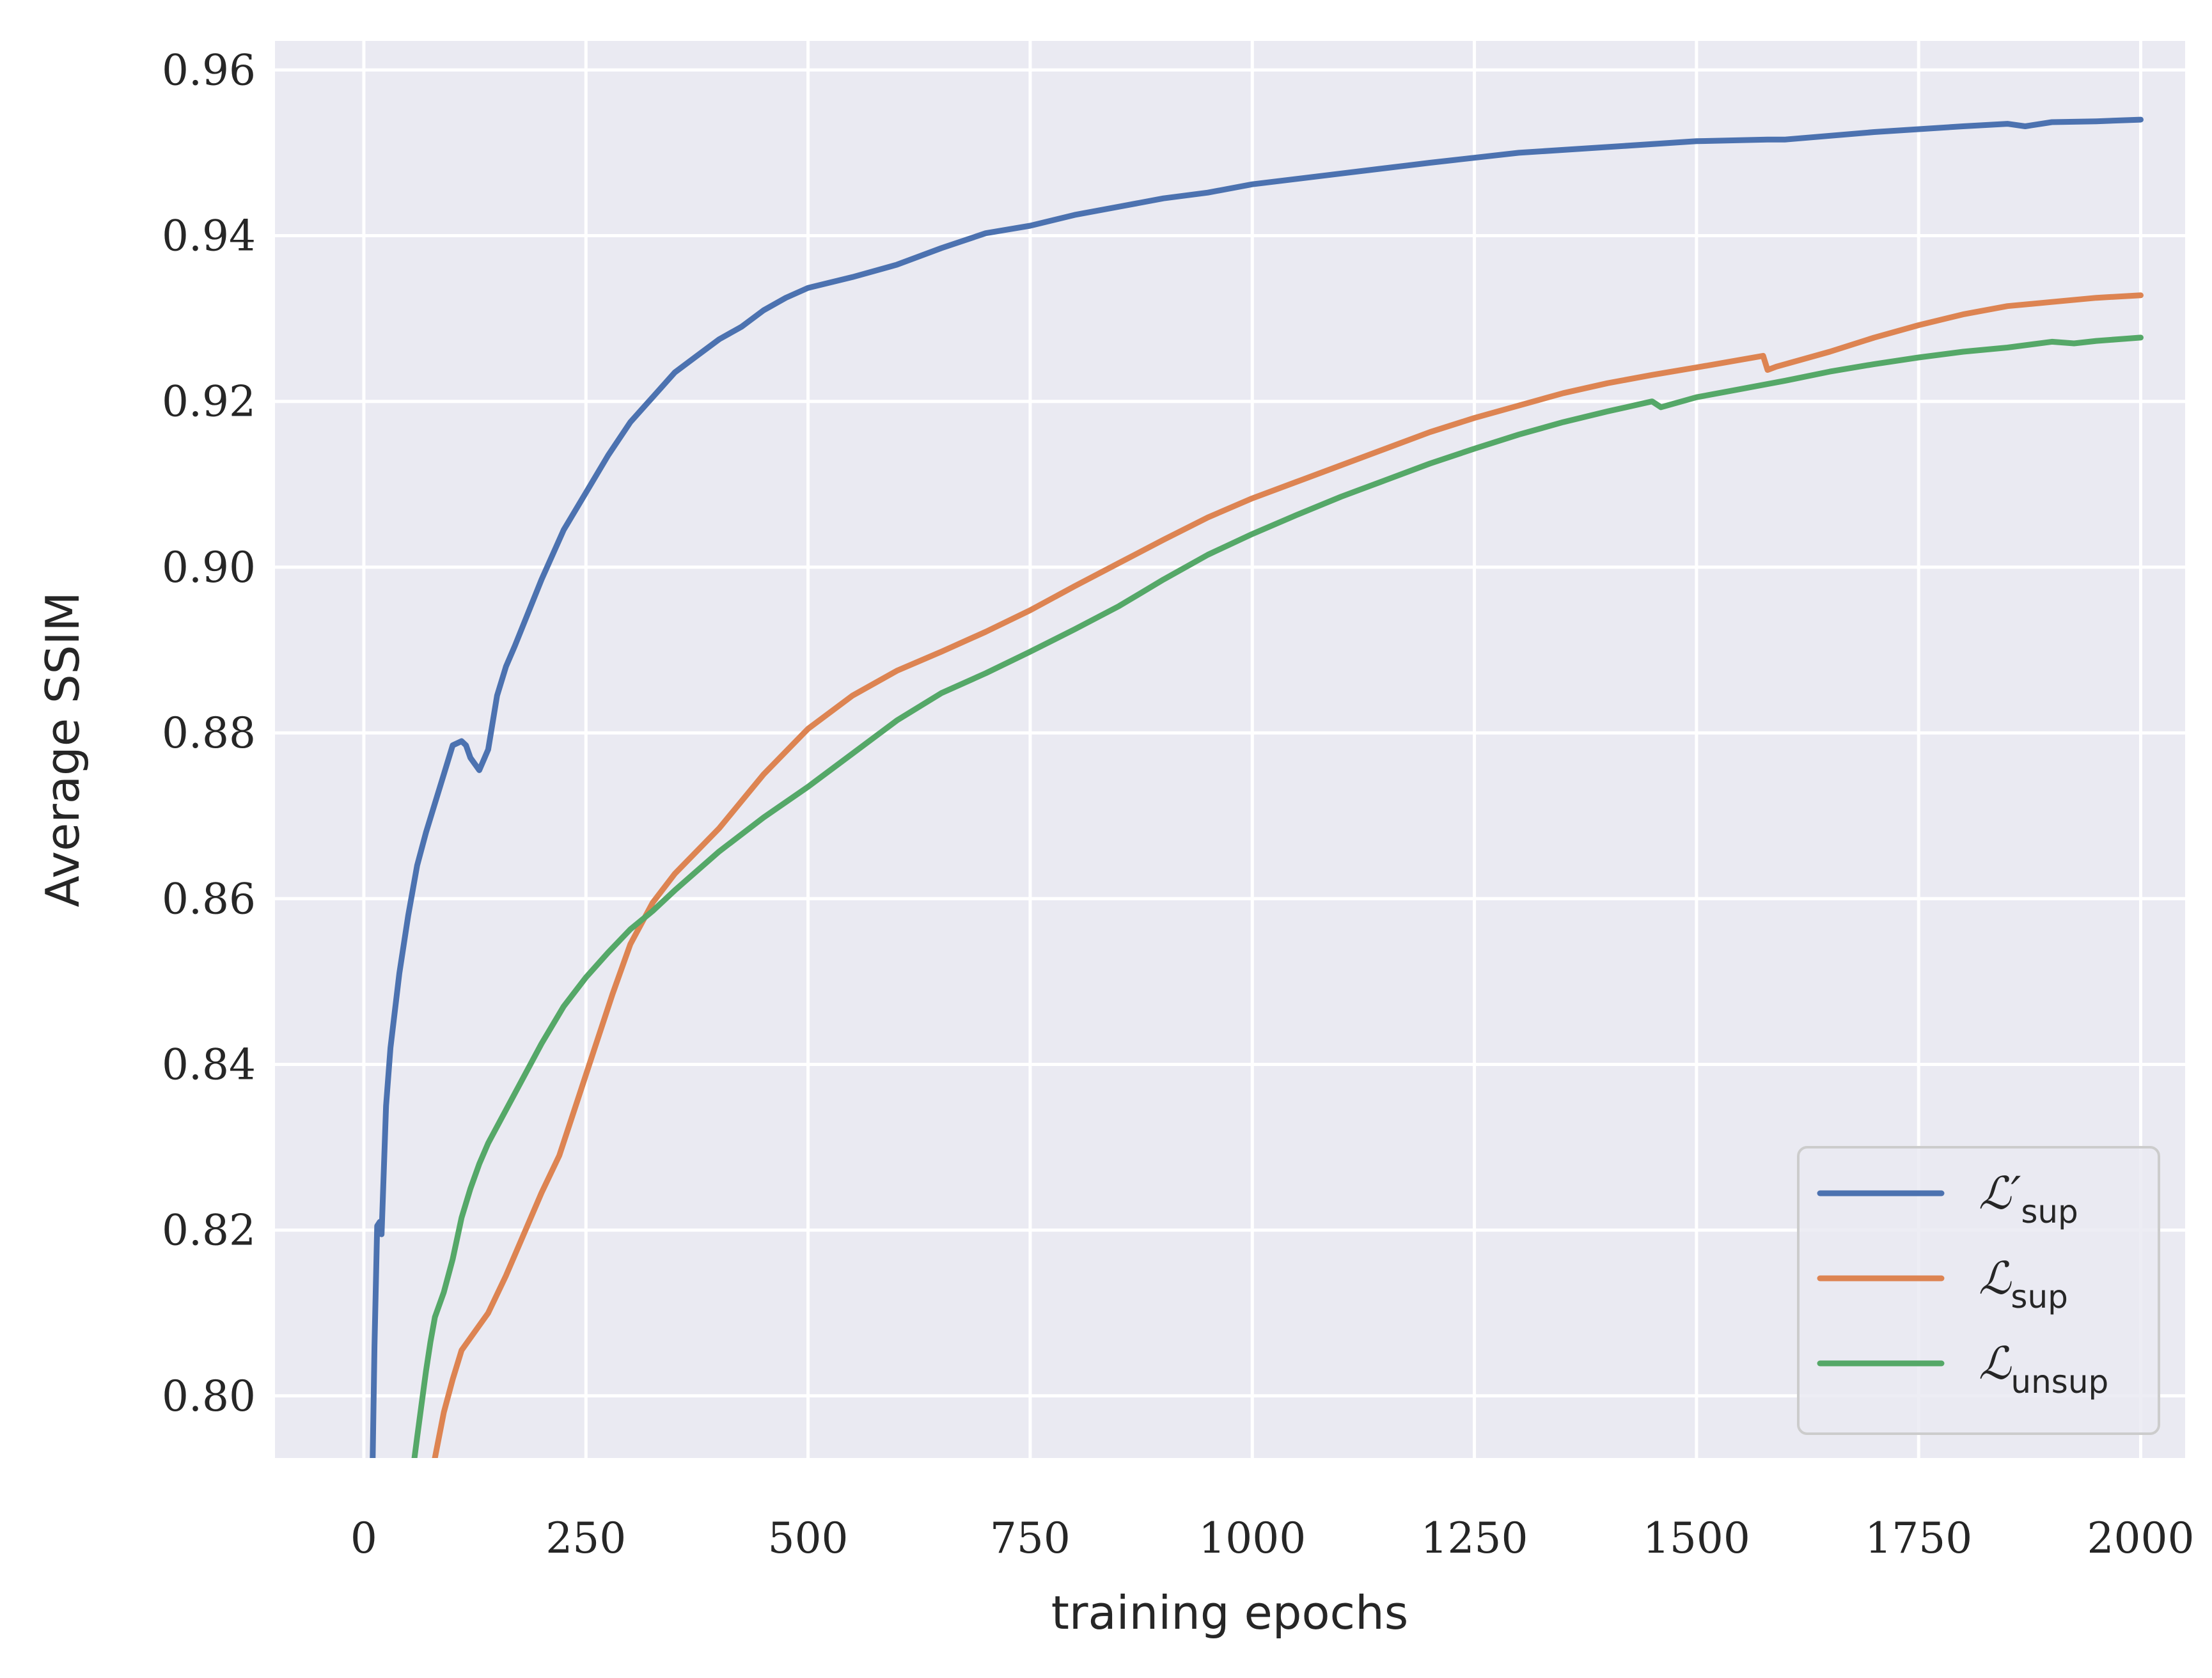 The width and height of the screenshot is (2212, 1678). What do you see at coordinates (209, 70) in the screenshot?
I see `y-tick-label: 0.96` at bounding box center [209, 70].